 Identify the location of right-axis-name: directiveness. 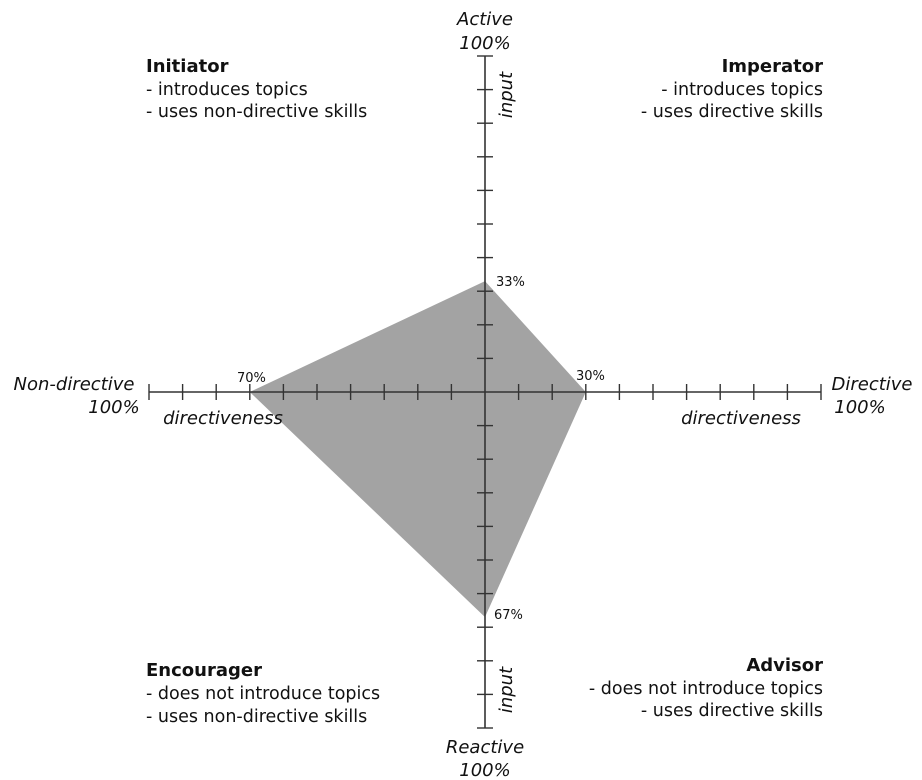
(741, 418).